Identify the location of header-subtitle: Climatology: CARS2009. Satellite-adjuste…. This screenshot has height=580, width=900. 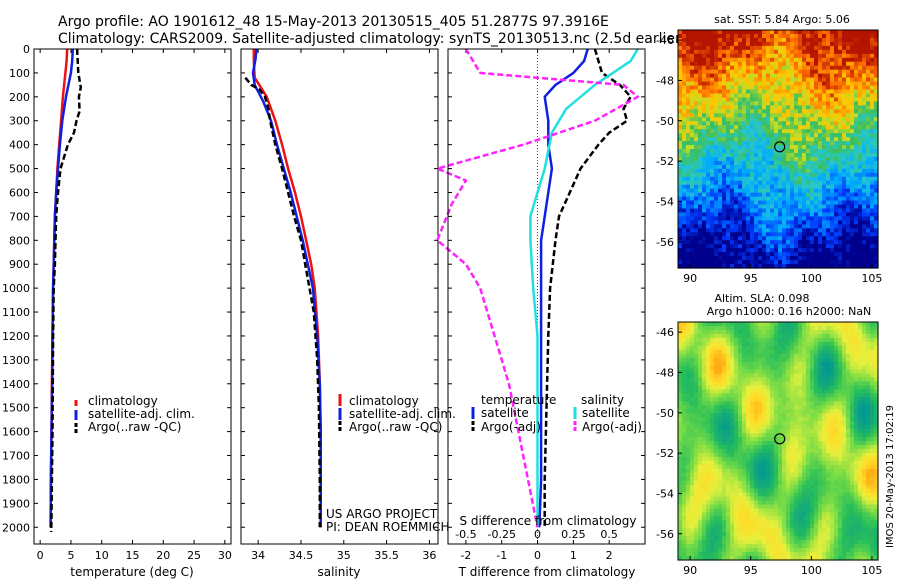
(372, 39).